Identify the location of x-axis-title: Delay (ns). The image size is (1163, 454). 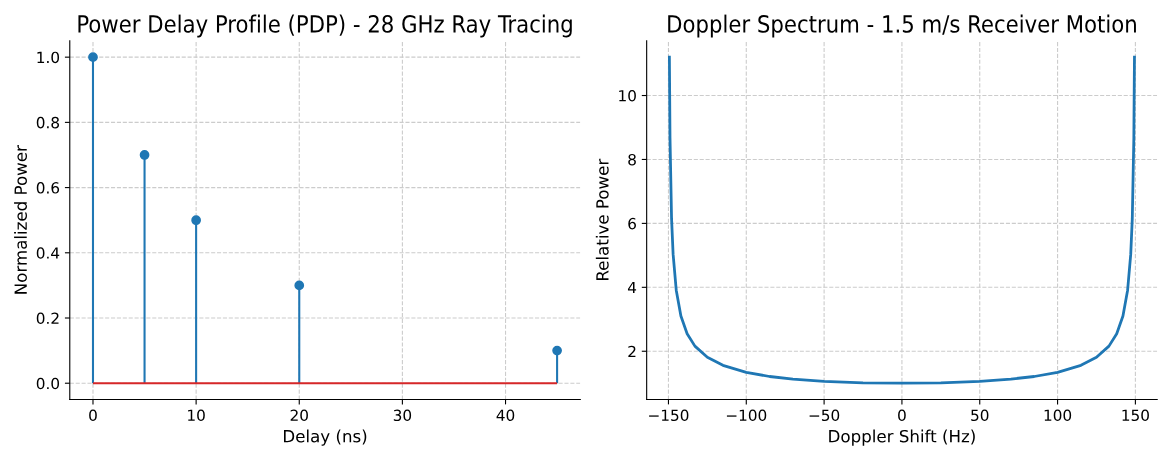
(325, 437).